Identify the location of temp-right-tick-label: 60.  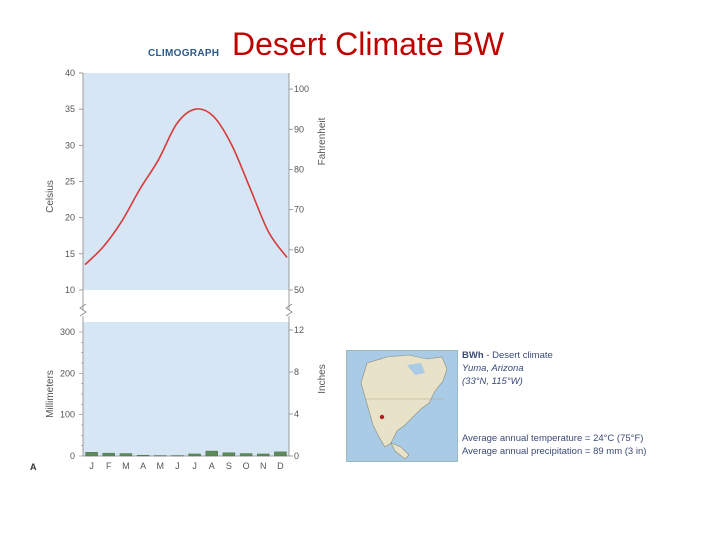
(299, 250).